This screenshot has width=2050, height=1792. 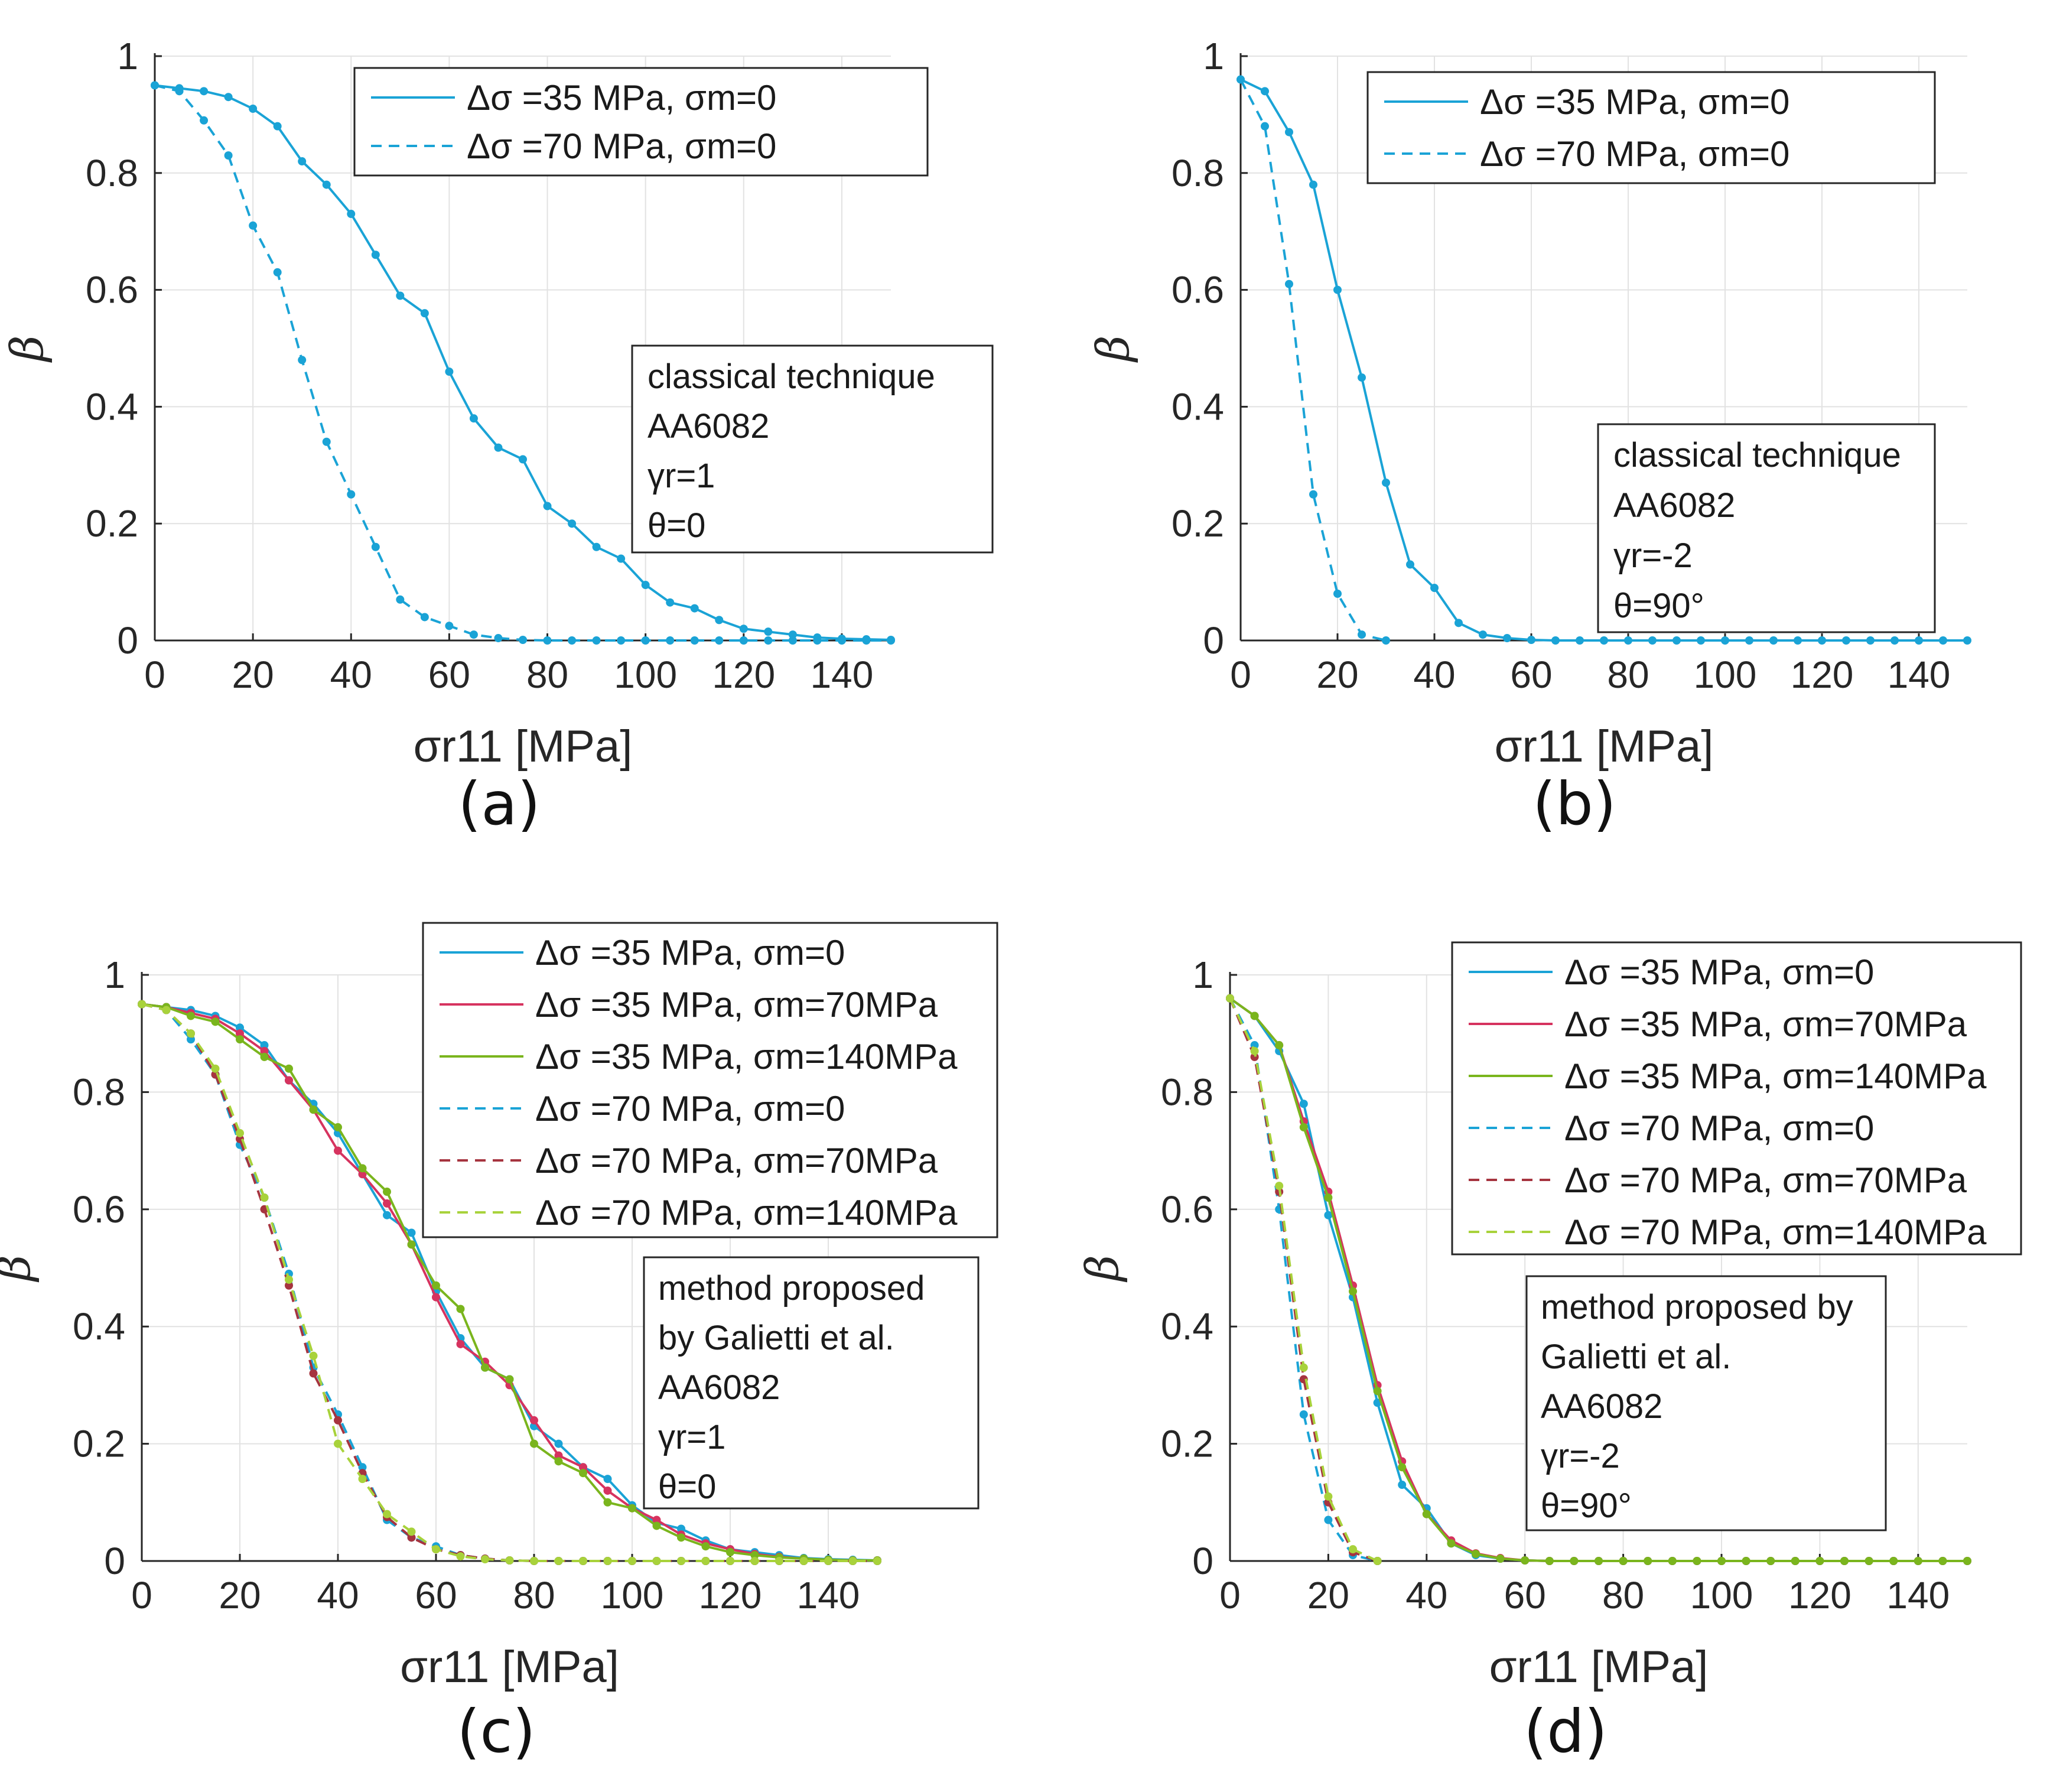 I want to click on y-tick-label: 1, so click(x=115, y=975).